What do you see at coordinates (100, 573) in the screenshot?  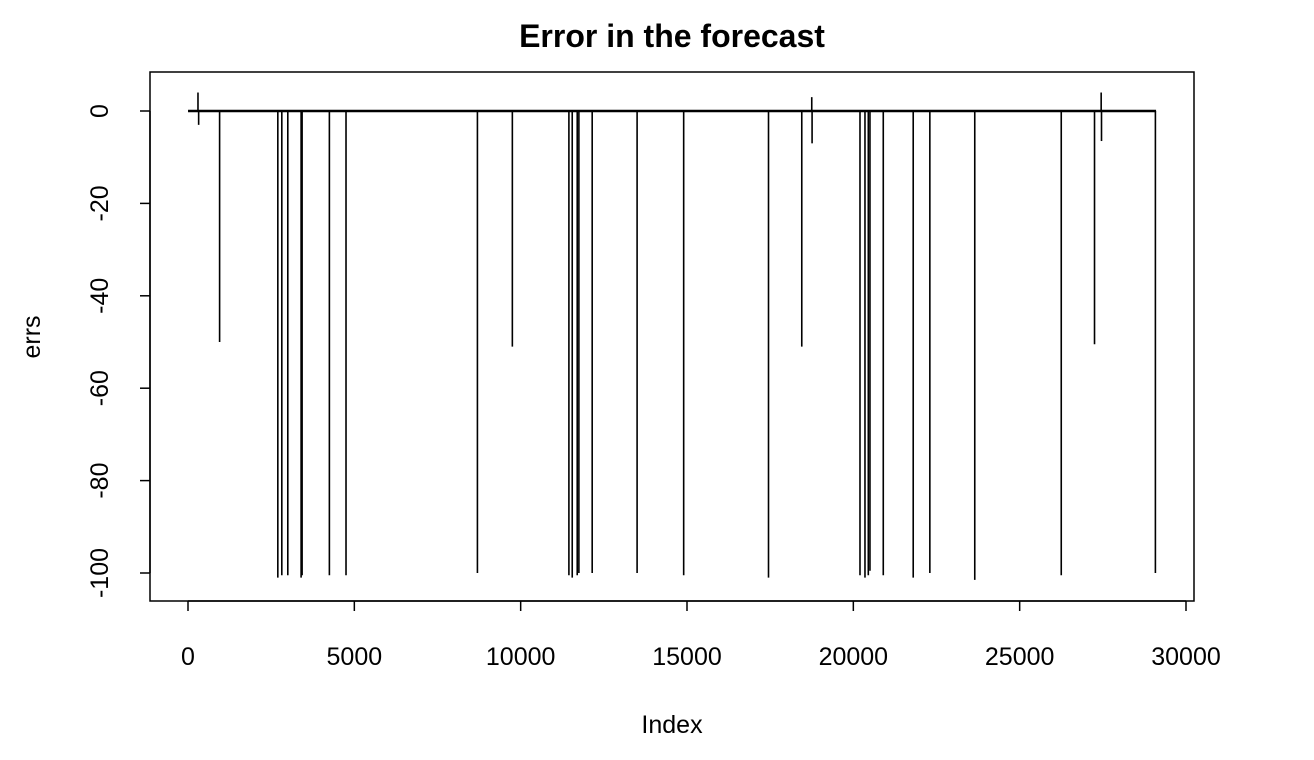 I see `y-tick-label: -100` at bounding box center [100, 573].